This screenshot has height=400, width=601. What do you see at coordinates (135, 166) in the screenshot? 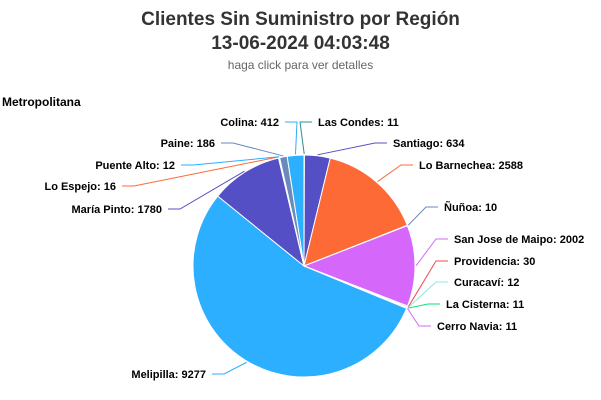
I see `data-label-puente-alto: Puente Alto: 12` at bounding box center [135, 166].